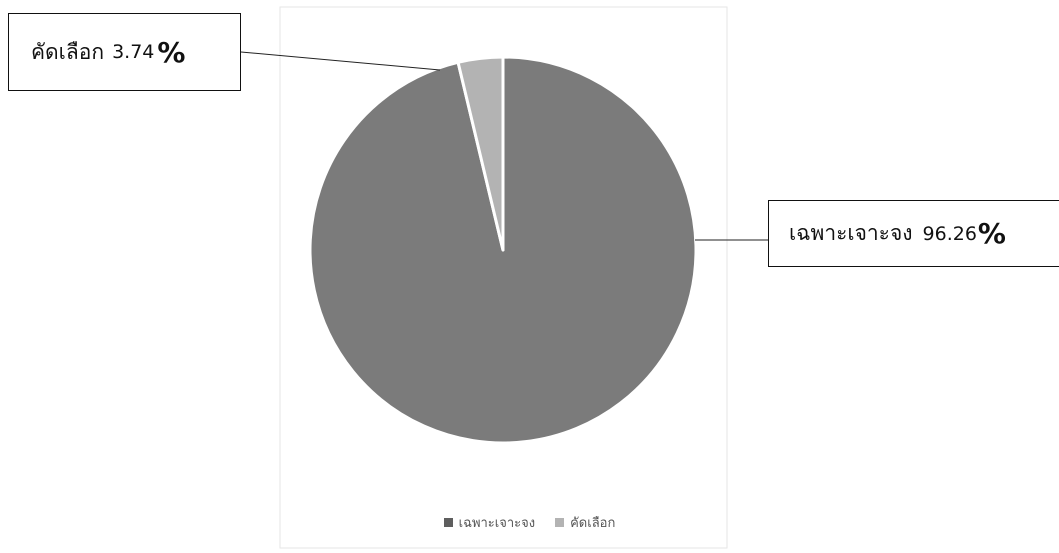 The width and height of the screenshot is (1059, 553). I want to click on callout-category-name: คัดเลือก, so click(68, 51).